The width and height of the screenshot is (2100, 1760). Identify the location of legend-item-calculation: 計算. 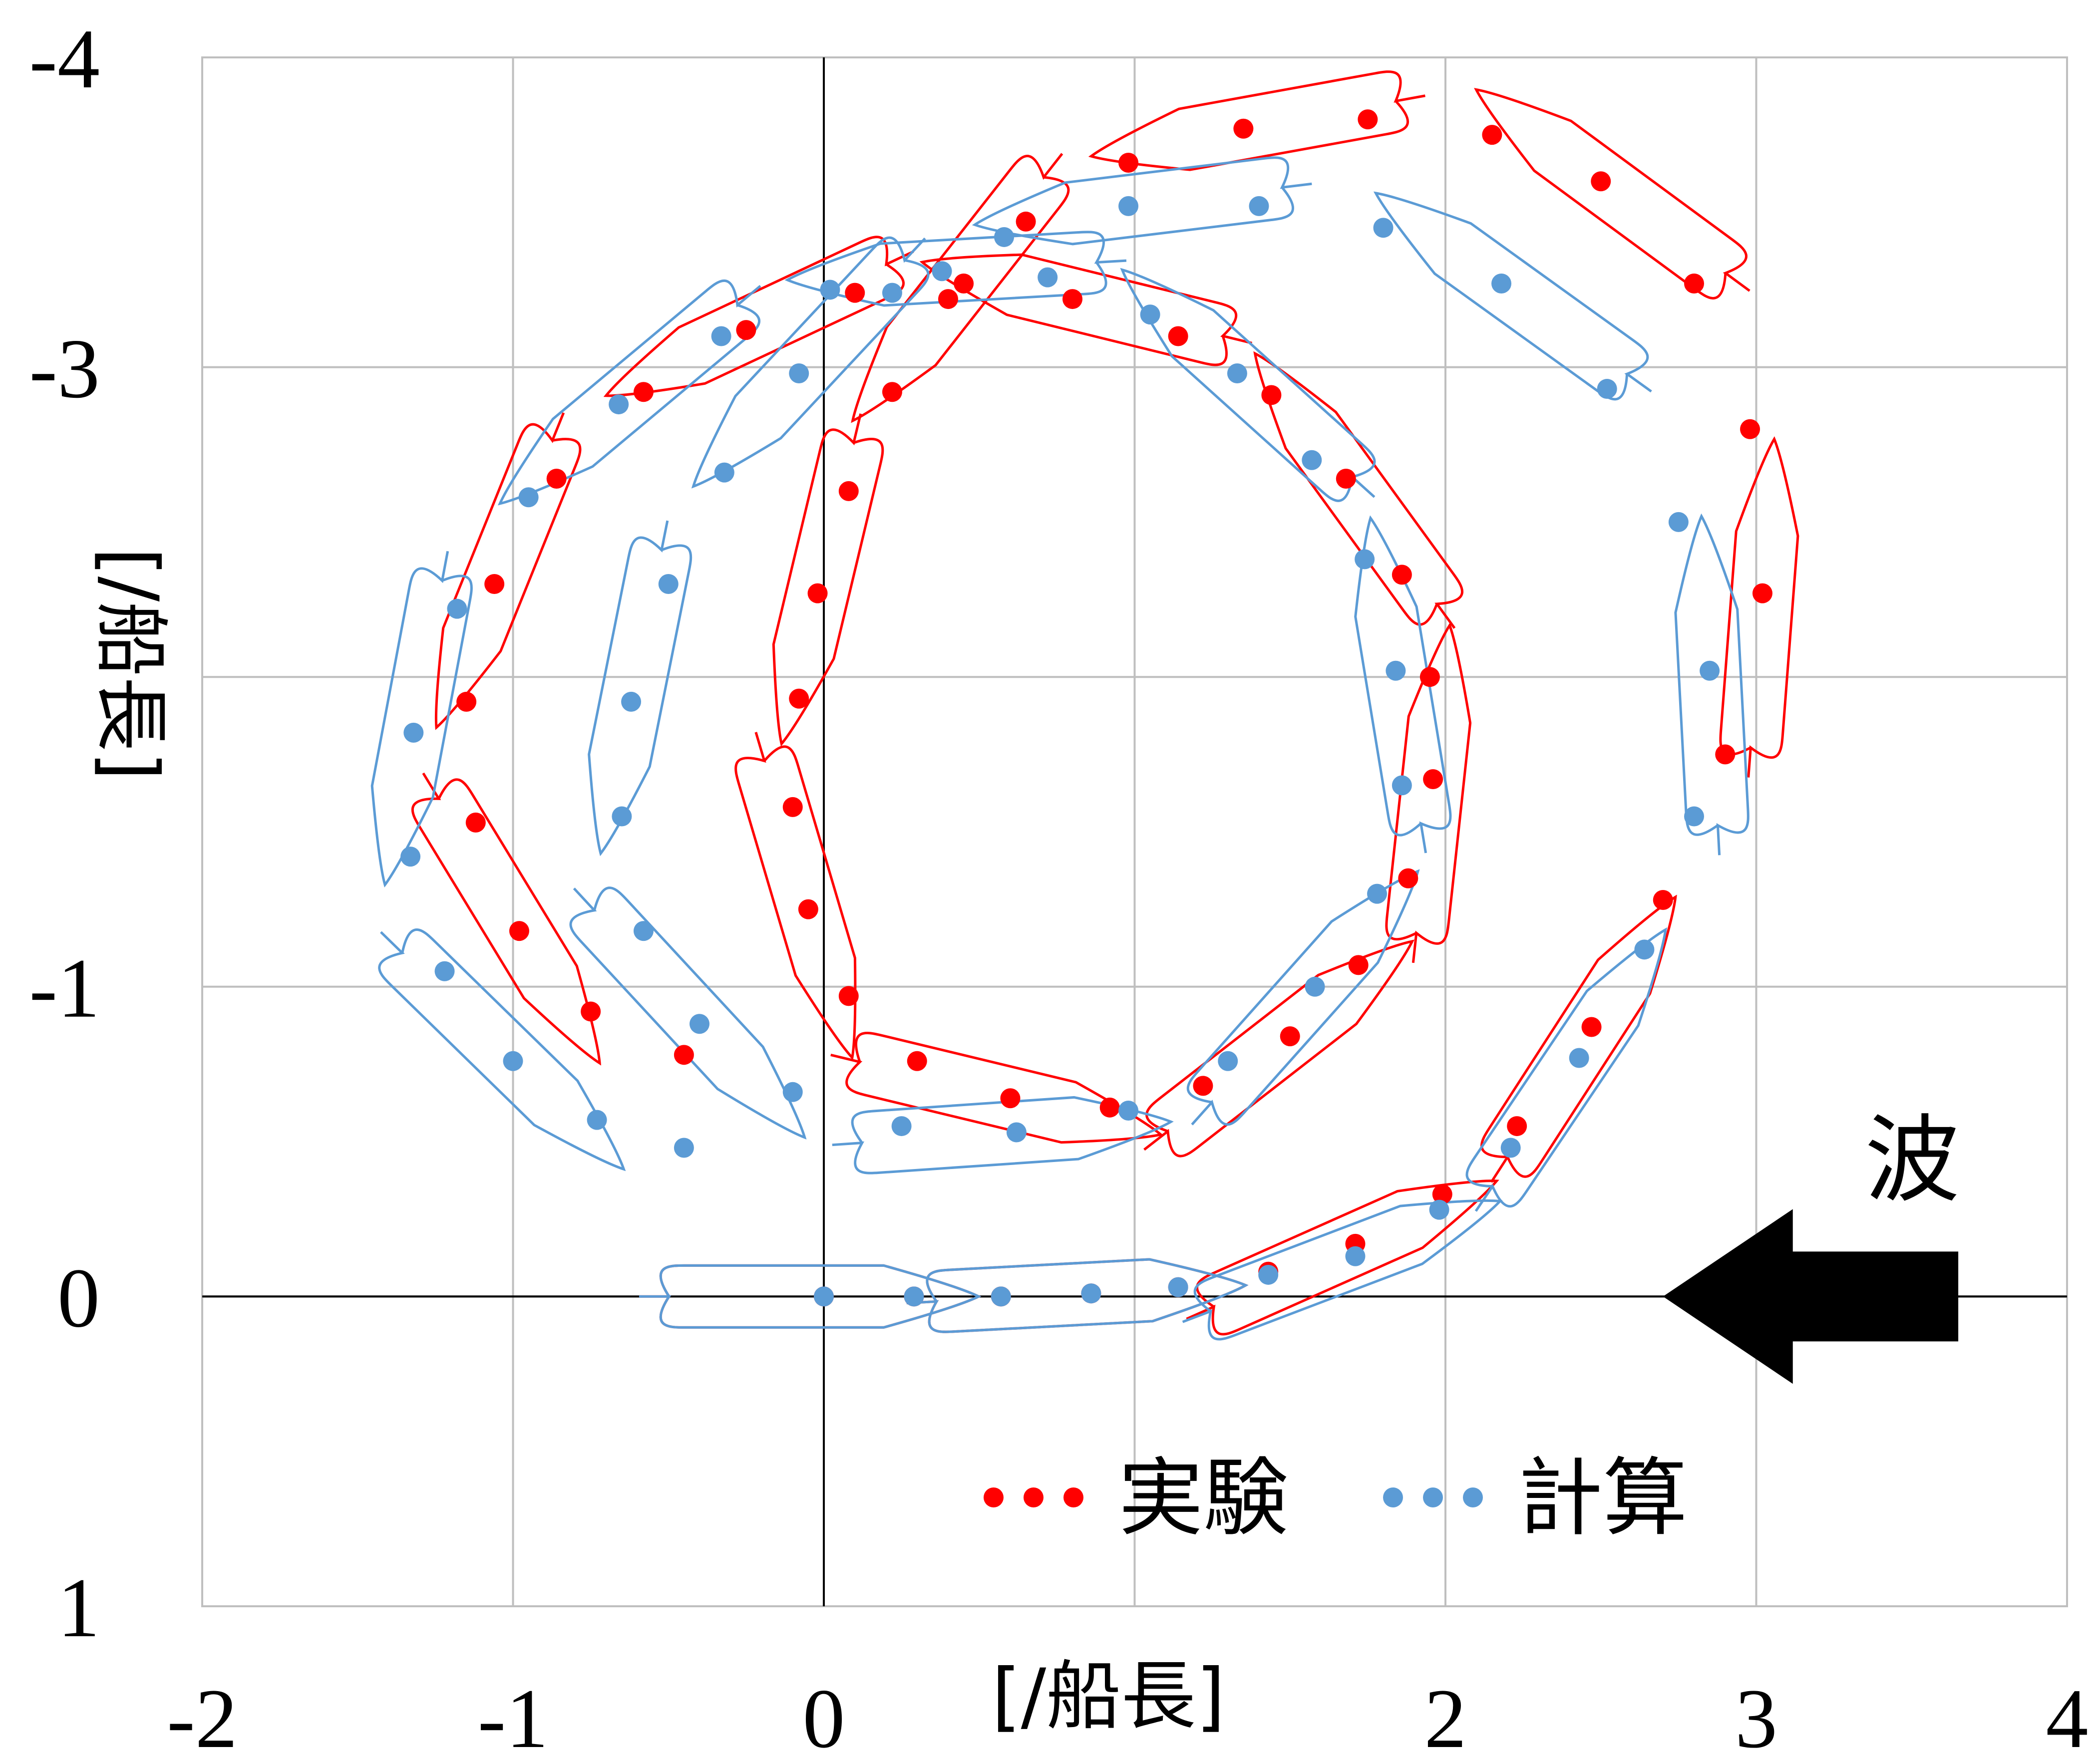
(1535, 1499).